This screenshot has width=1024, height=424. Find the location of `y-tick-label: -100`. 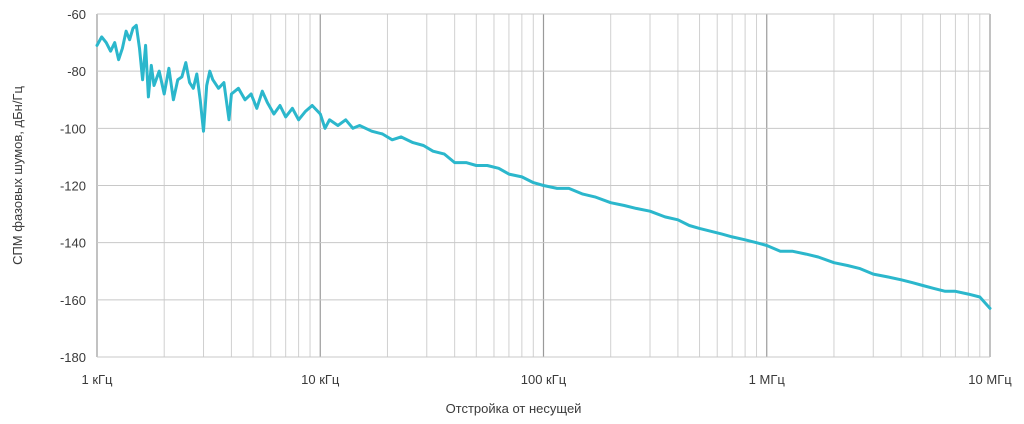

y-tick-label: -100 is located at coordinates (73, 128).